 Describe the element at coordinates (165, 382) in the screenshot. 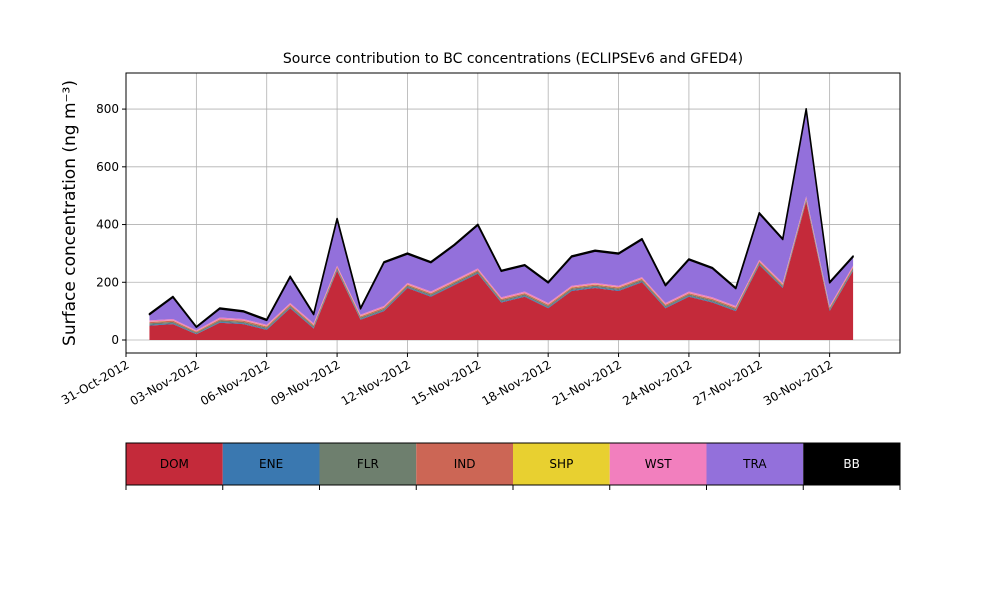

I see `x-tick-label: 03-Nov-2012` at that location.